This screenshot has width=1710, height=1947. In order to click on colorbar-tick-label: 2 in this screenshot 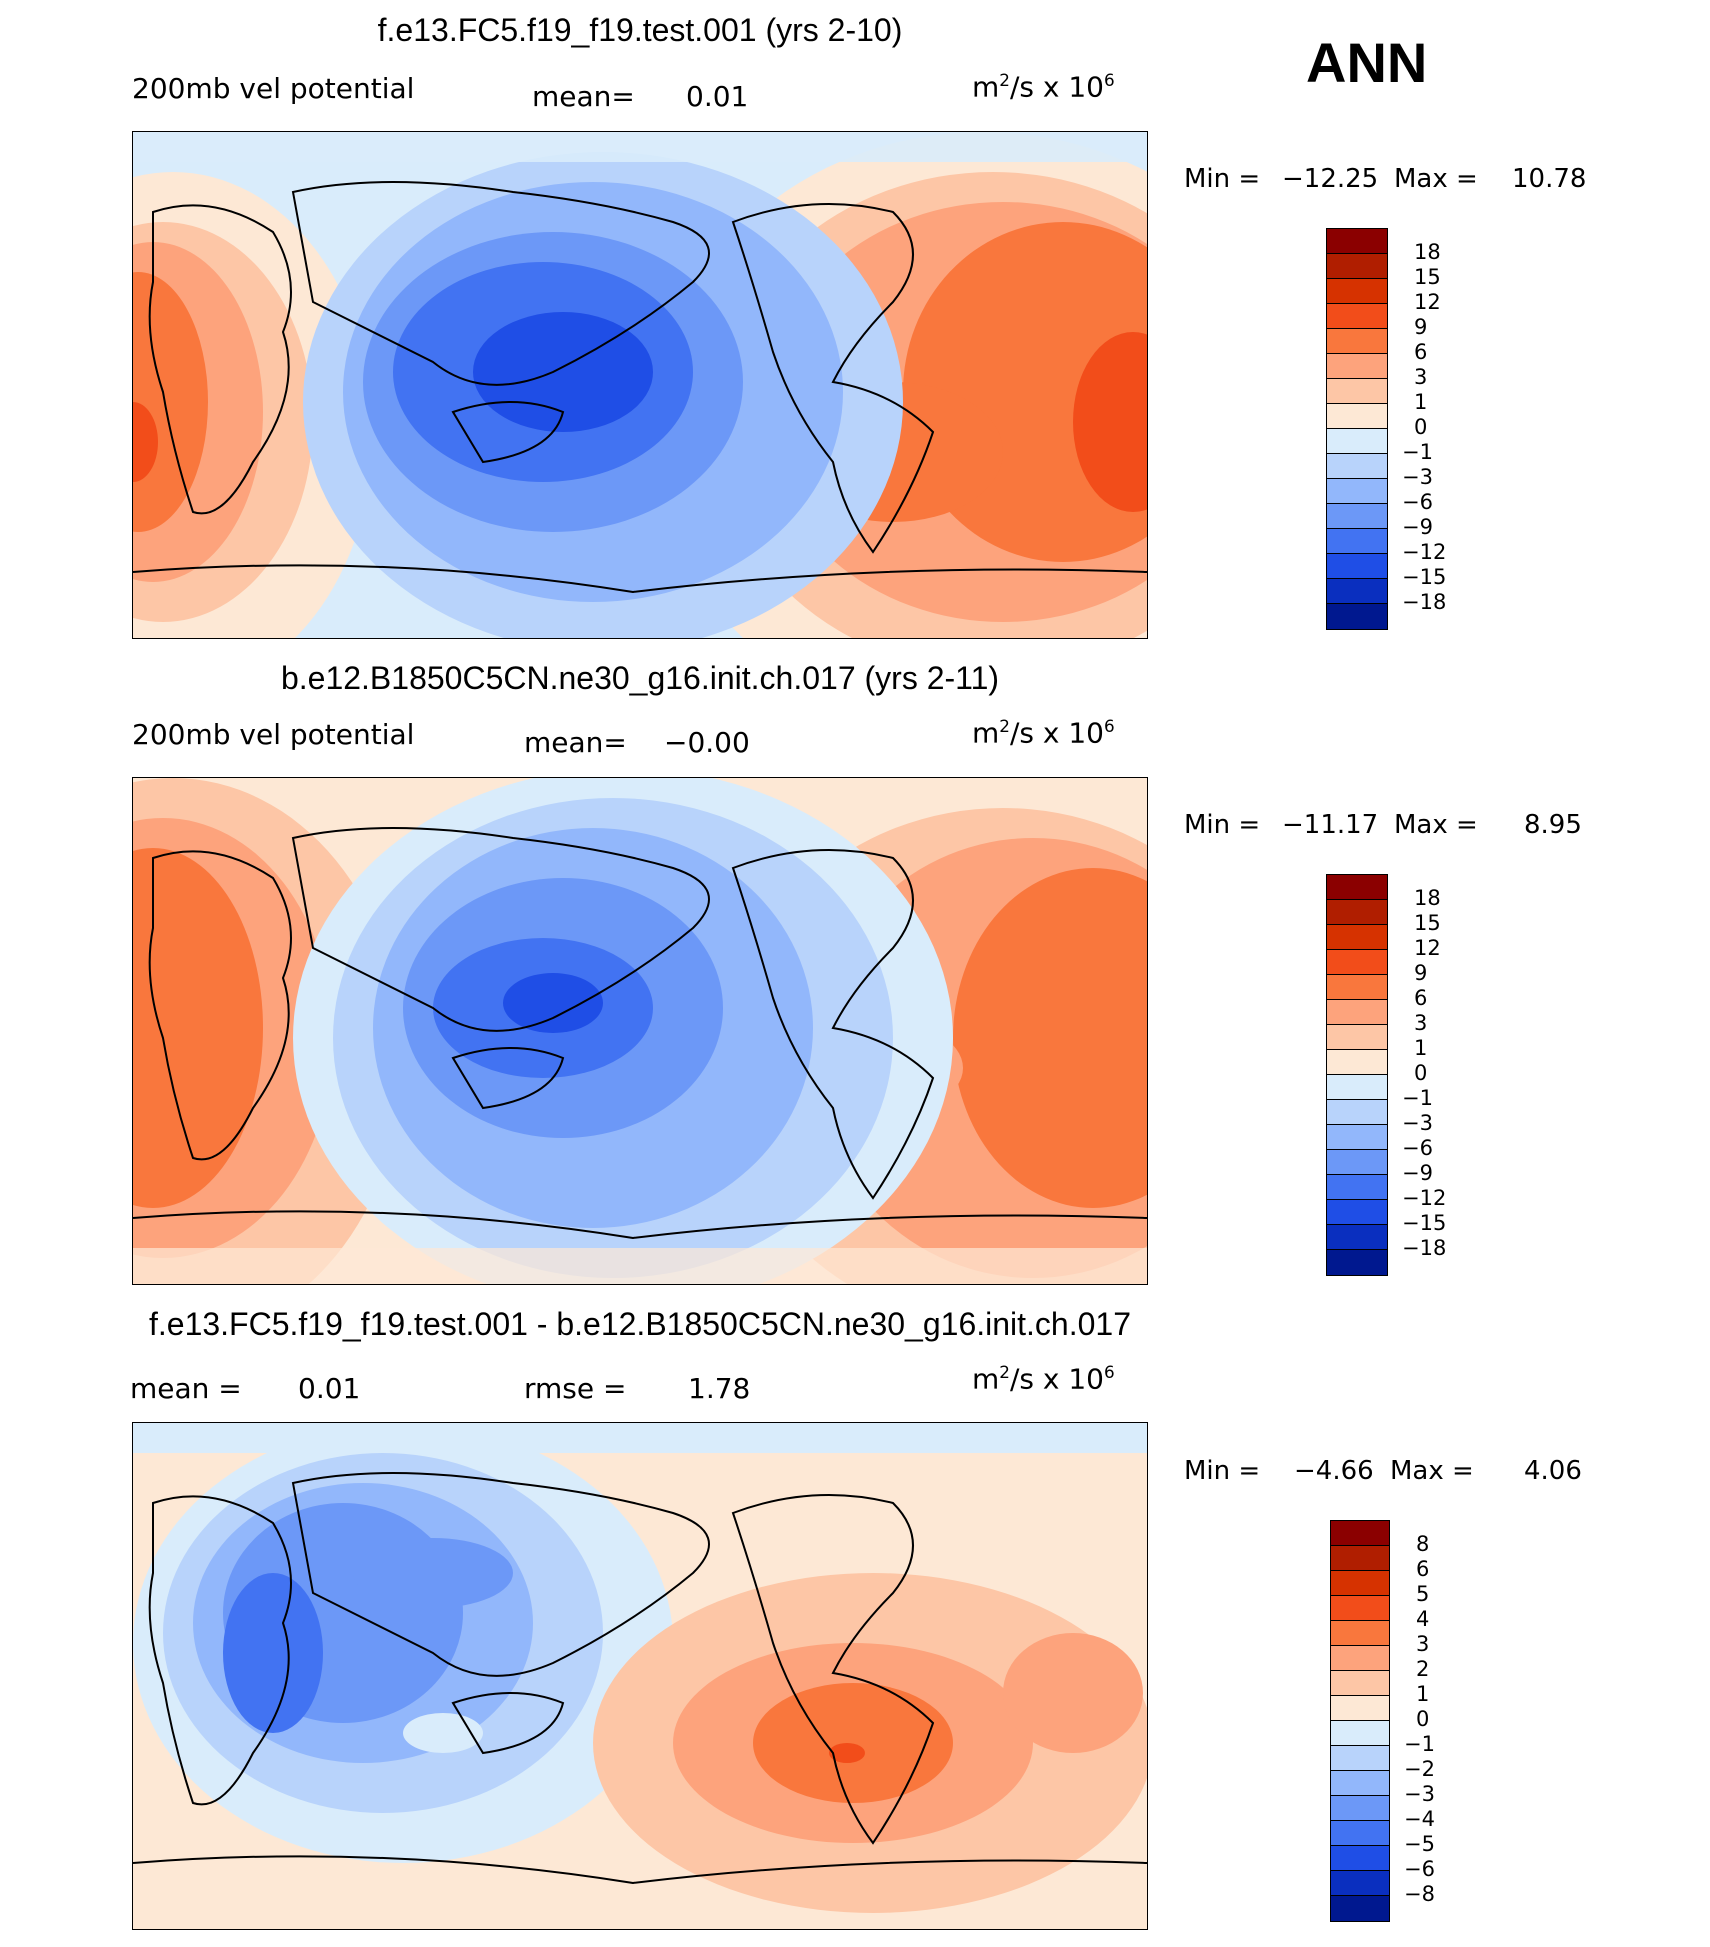, I will do `click(1423, 1669)`.